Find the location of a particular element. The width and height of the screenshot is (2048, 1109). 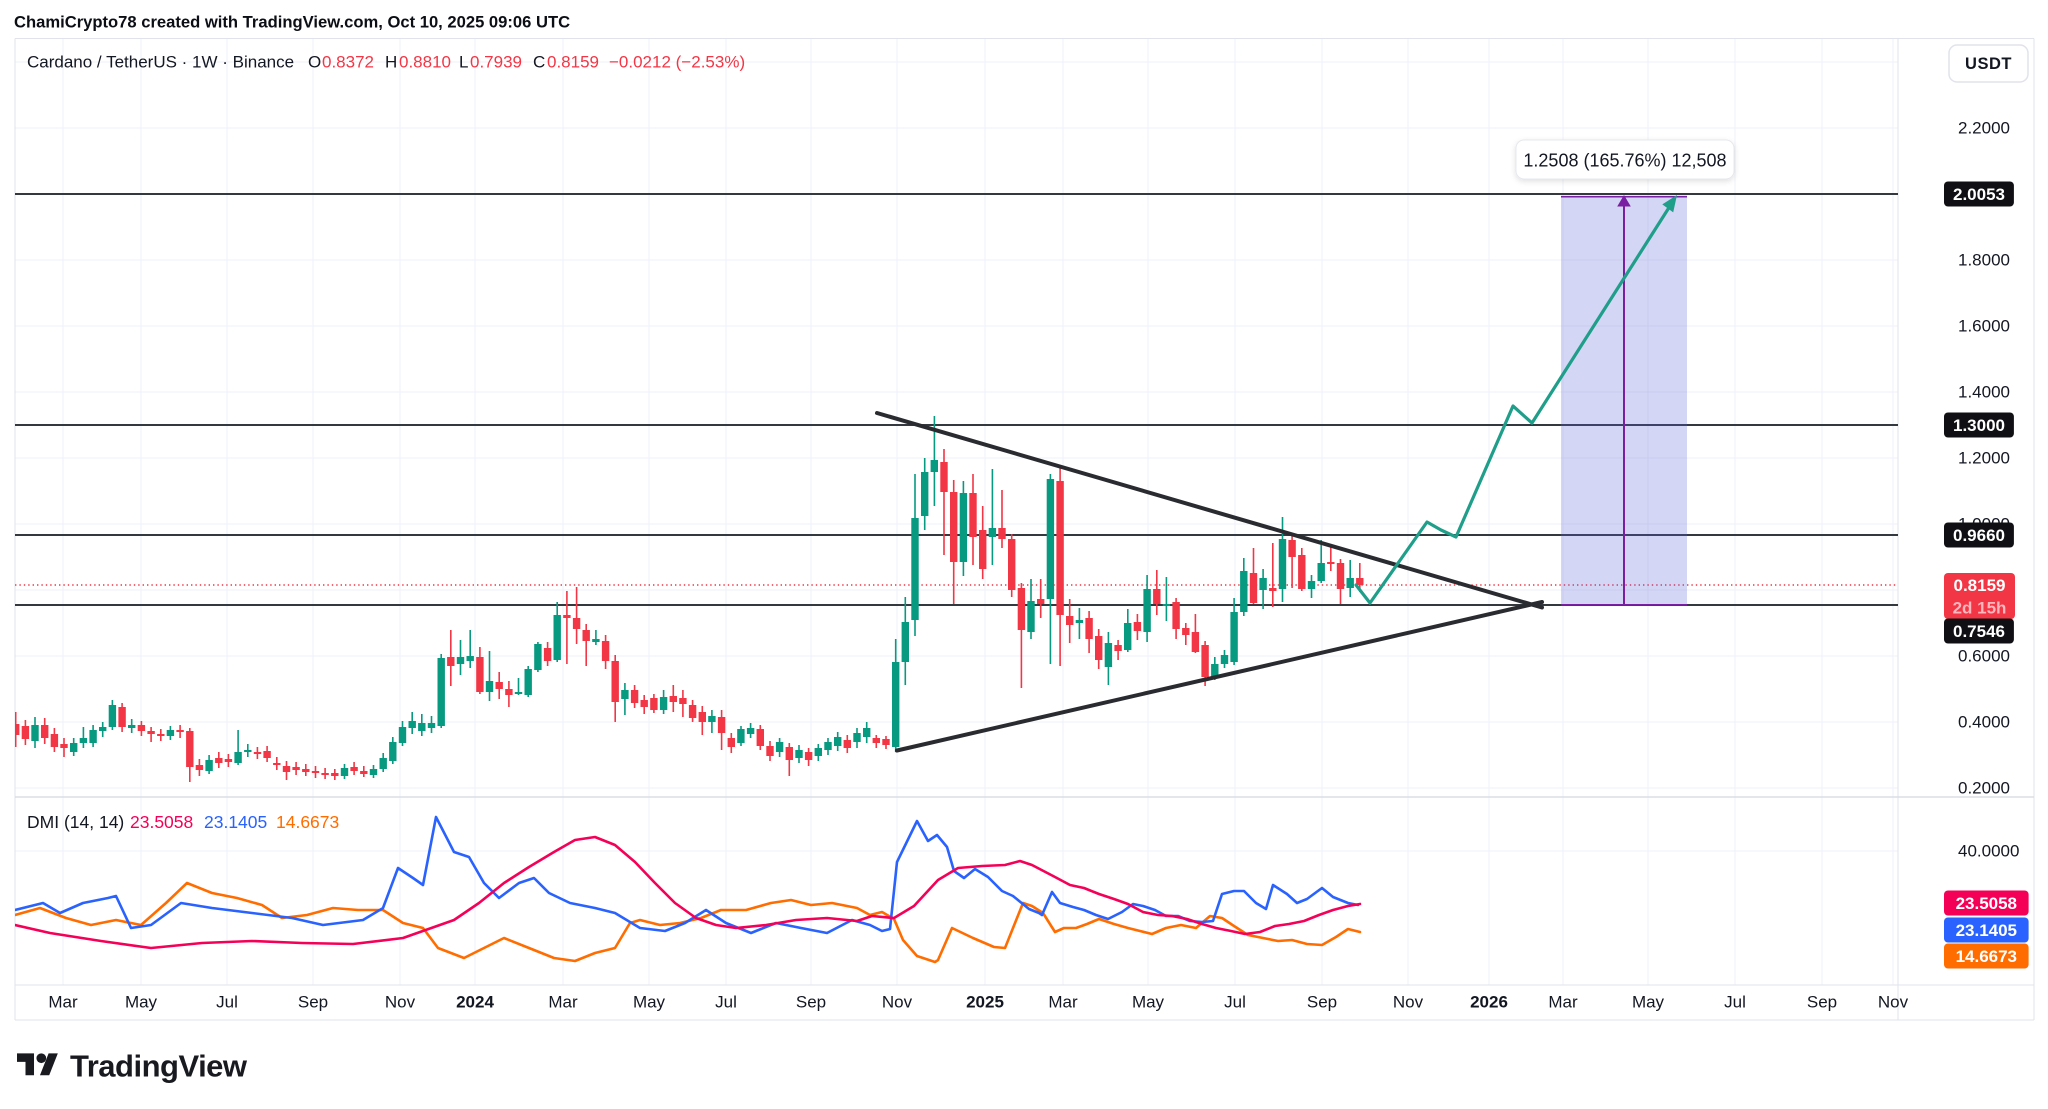

svg-text: 0.7546 is located at coordinates (1979, 631).